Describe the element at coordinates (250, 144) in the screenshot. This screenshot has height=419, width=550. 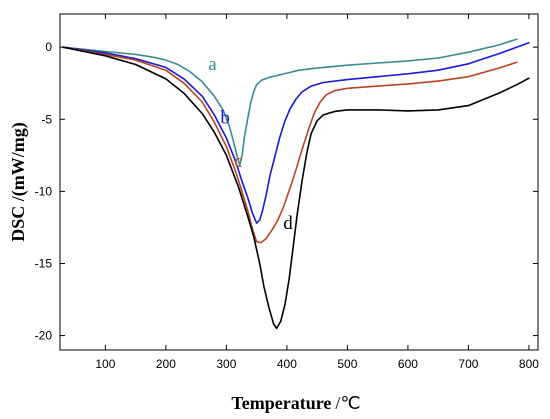
I see `series-labels: a b c d` at that location.